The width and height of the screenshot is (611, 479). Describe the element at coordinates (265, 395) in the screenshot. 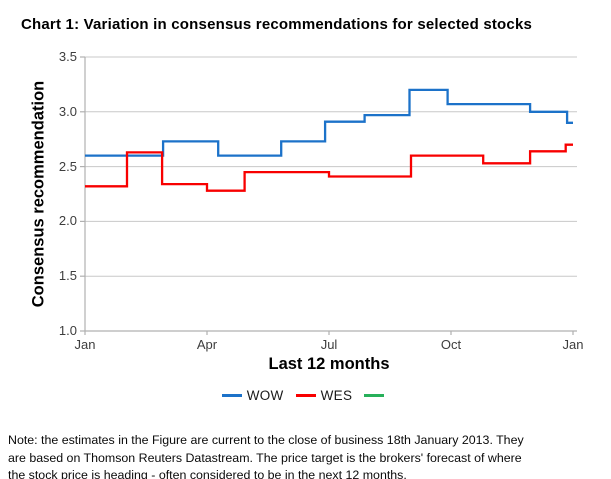

I see `legend-label: WOW` at that location.